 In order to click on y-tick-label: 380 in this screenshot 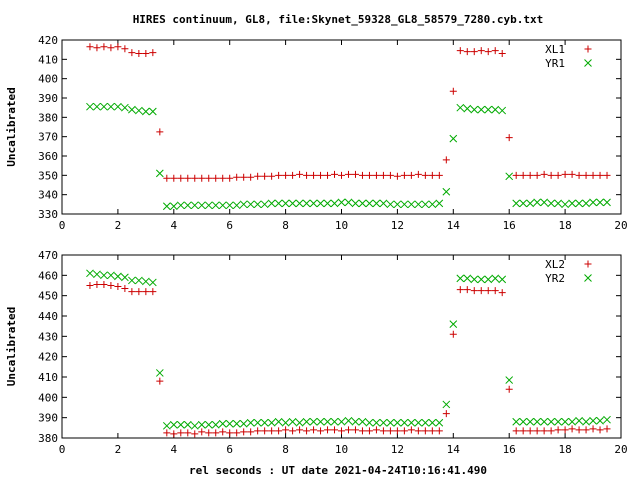, I will do `click(48, 438)`.